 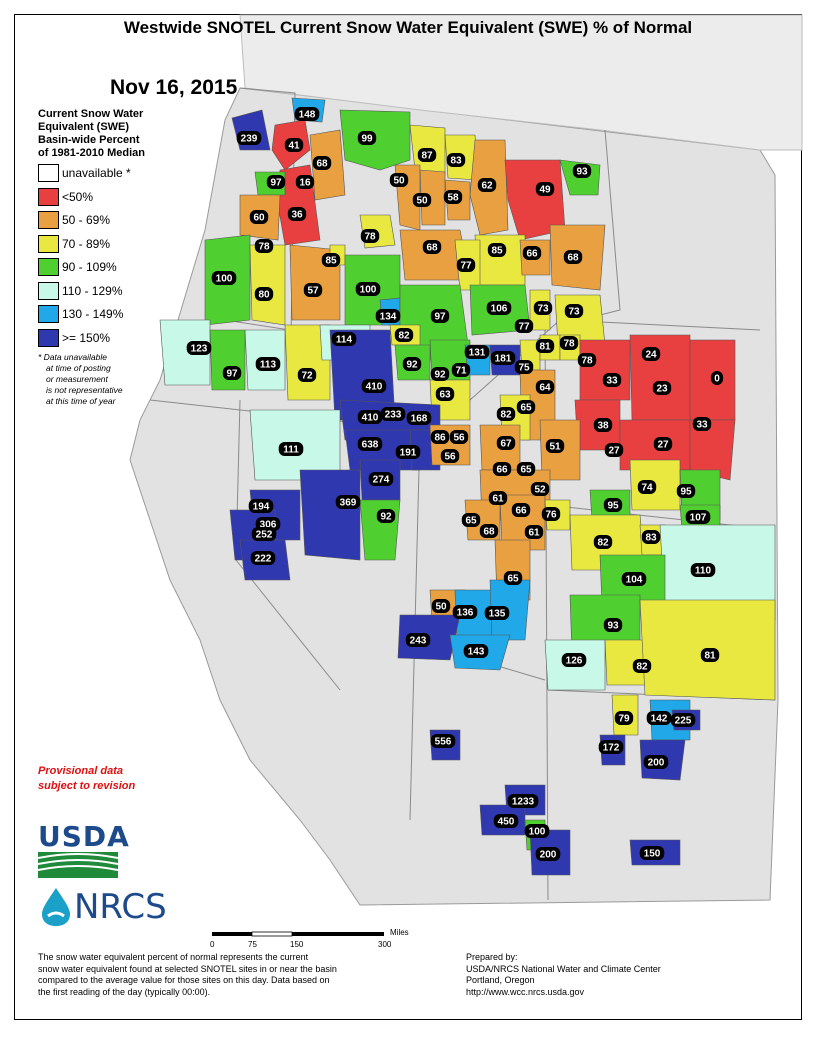 I want to click on basin-label: 71, so click(x=461, y=370).